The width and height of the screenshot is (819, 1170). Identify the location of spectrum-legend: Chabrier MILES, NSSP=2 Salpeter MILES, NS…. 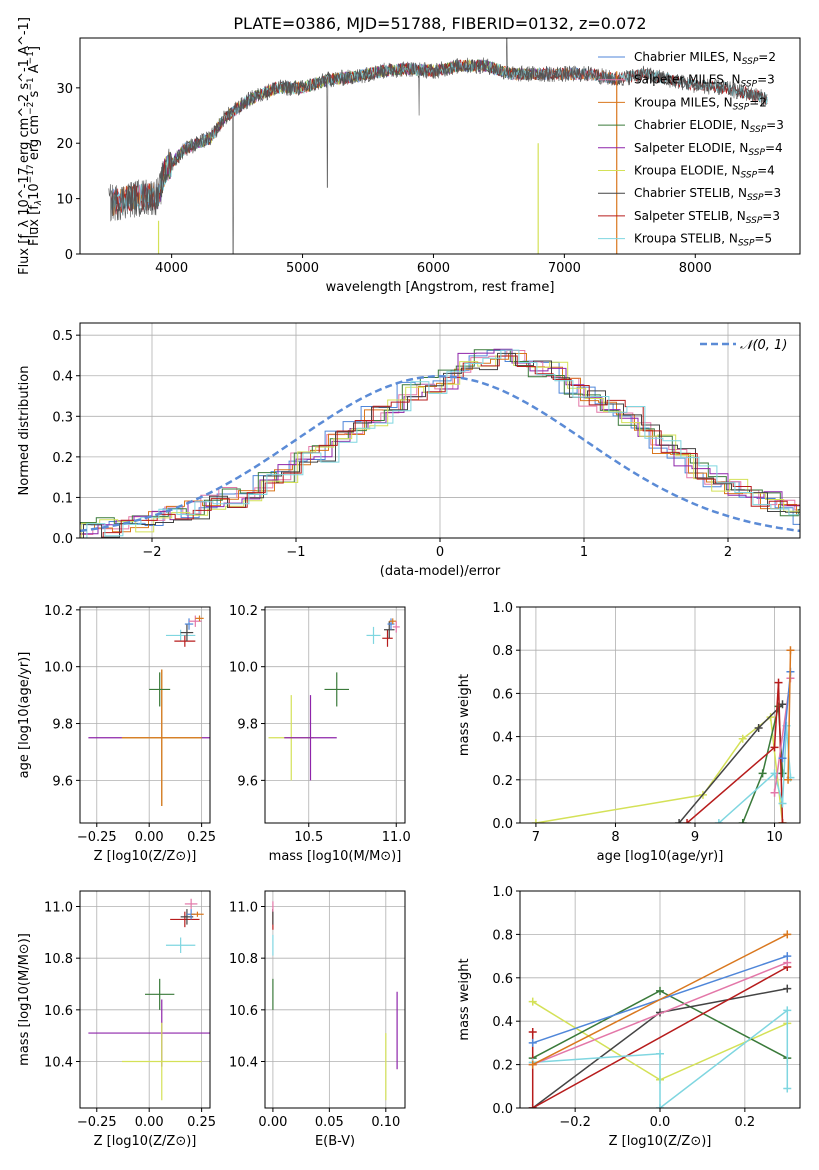
(691, 149).